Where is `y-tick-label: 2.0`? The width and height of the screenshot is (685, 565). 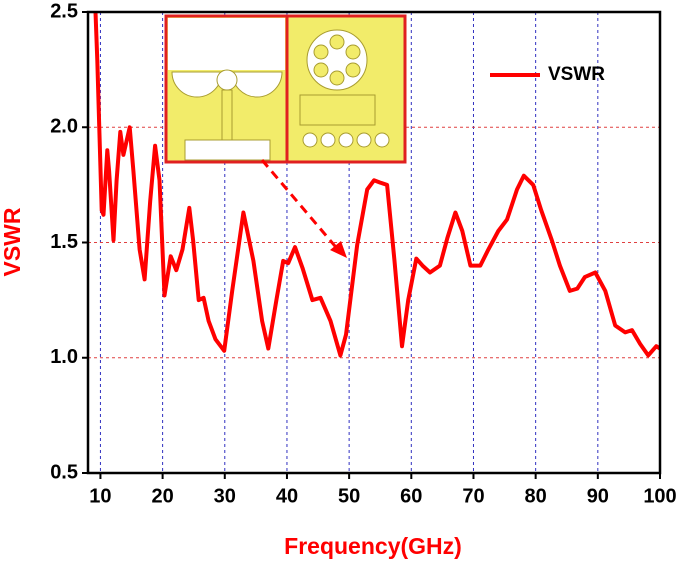
y-tick-label: 2.0 is located at coordinates (64, 127).